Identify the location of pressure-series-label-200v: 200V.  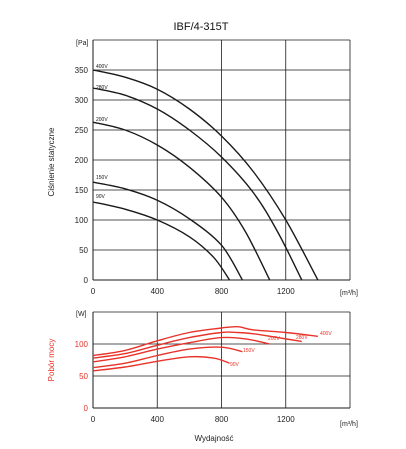
(102, 120).